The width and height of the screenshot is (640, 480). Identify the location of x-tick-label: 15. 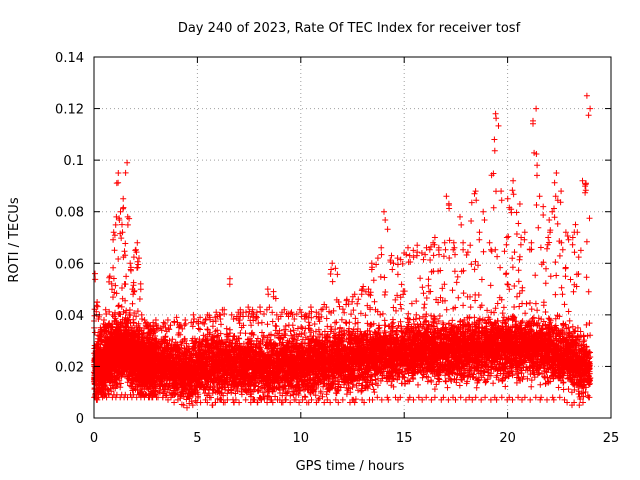
(404, 438).